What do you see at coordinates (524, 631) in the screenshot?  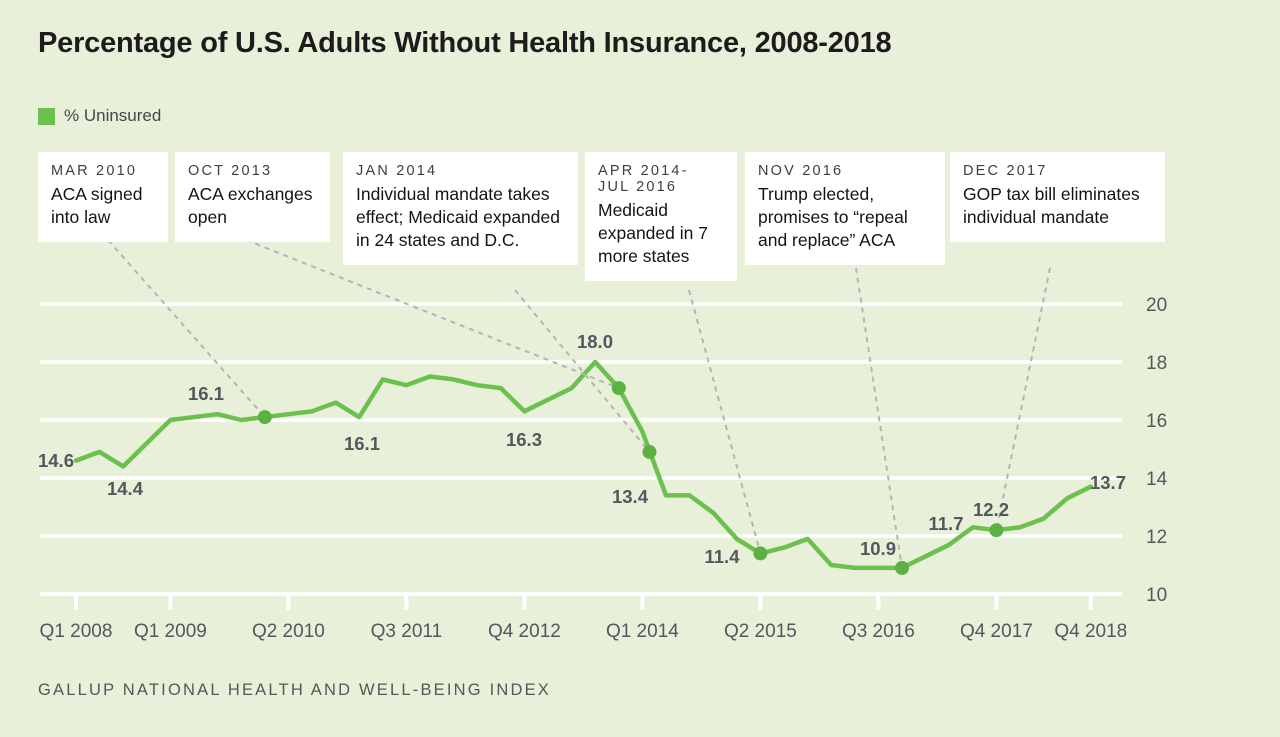 I see `x-tick-label: Q4 2012` at bounding box center [524, 631].